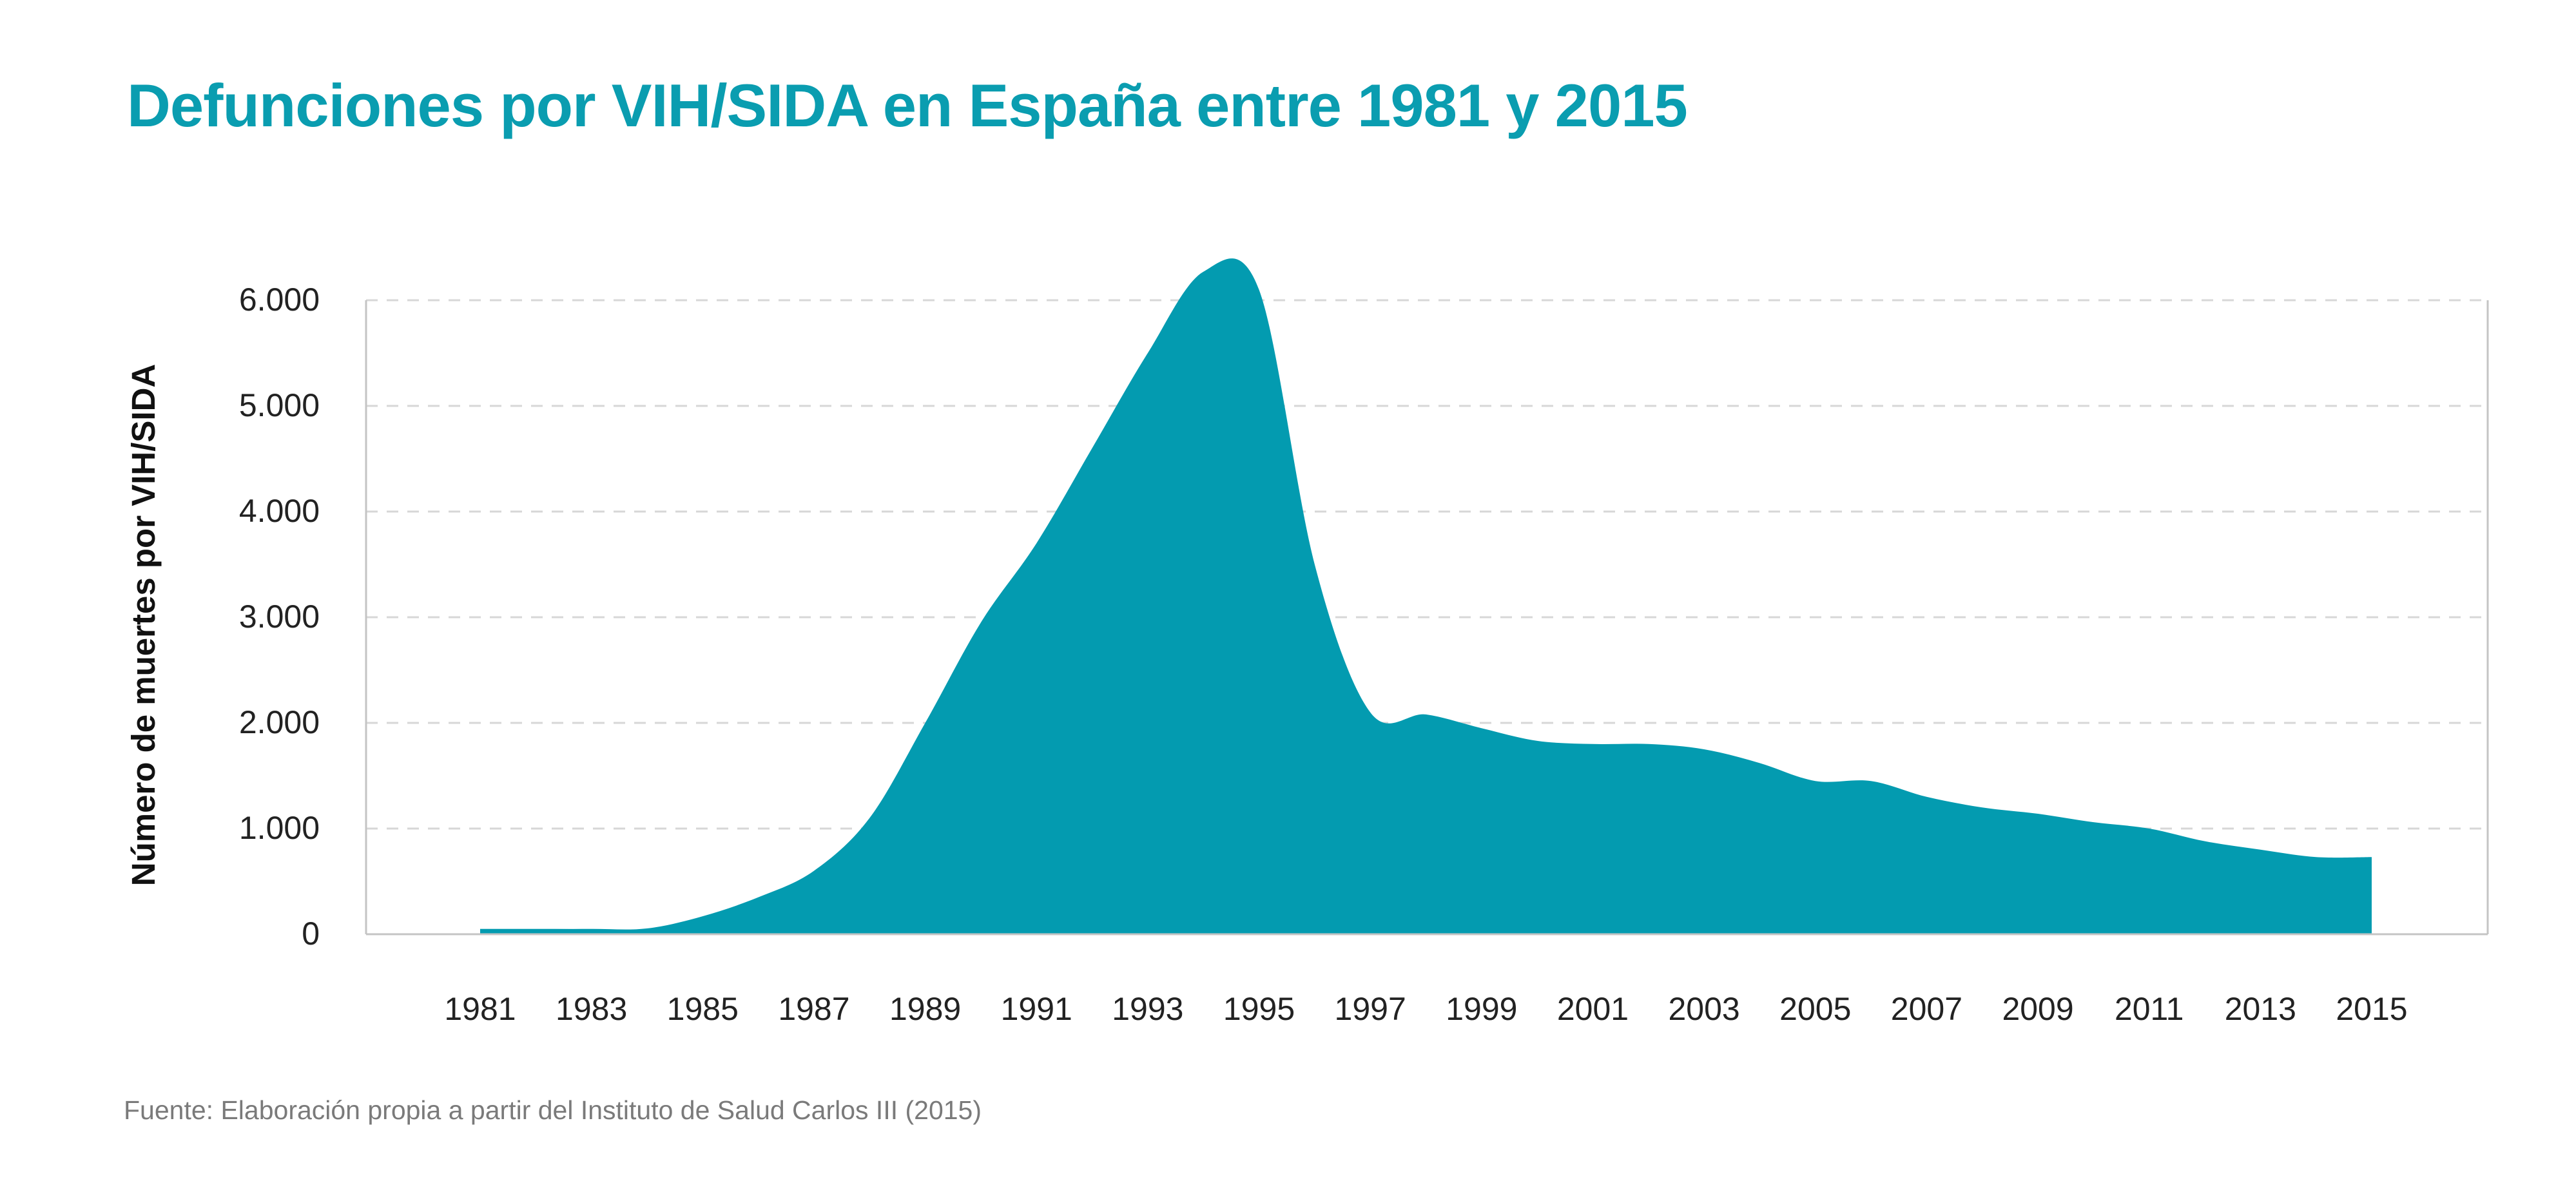 This screenshot has width=2576, height=1190. I want to click on x-tick-label-1991: 1991, so click(1036, 1009).